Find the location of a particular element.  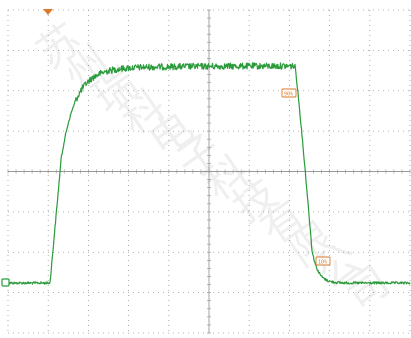

cursor-10-label: 10% is located at coordinates (322, 263).